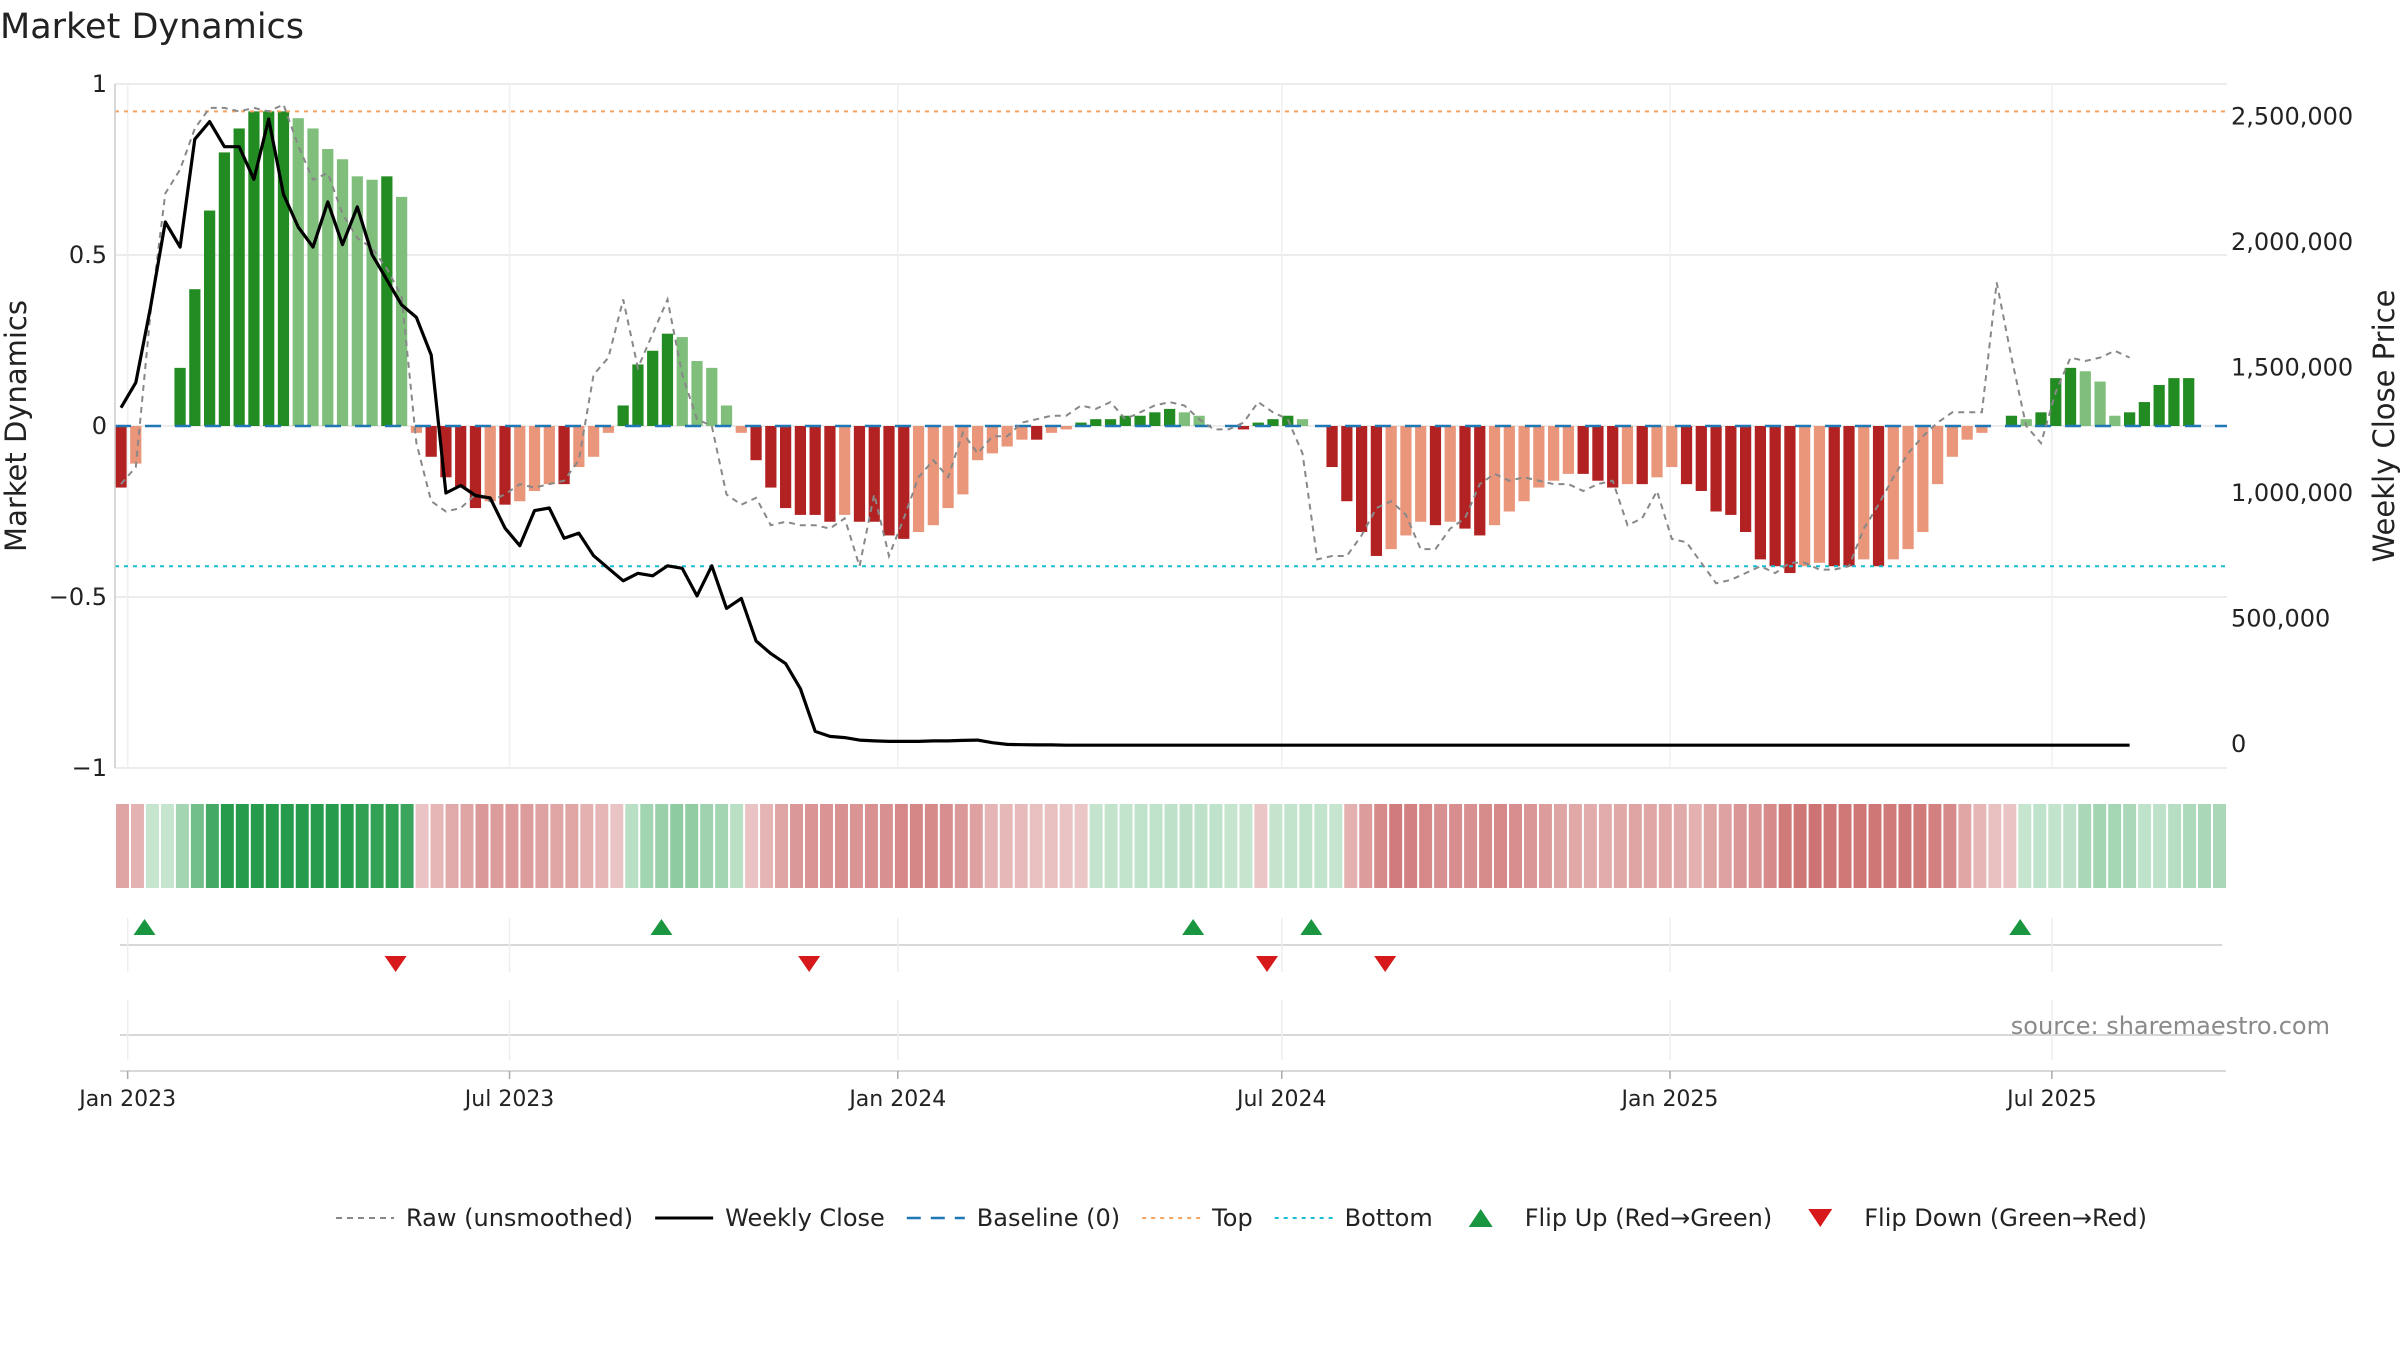 This screenshot has height=1350, width=2400. Describe the element at coordinates (896, 1099) in the screenshot. I see `x-tick-label: Jan 2024` at that location.